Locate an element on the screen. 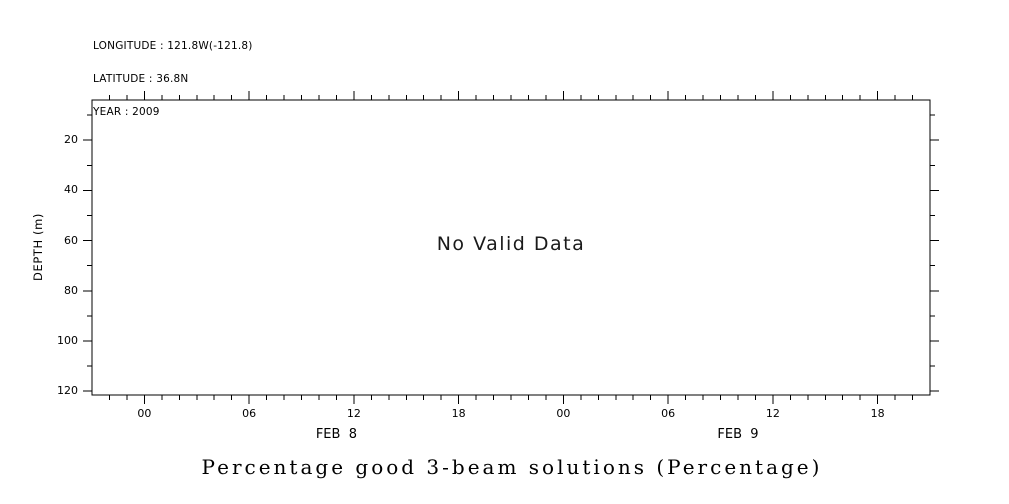 The height and width of the screenshot is (504, 1009). y-tick-label: 60 is located at coordinates (71, 240).